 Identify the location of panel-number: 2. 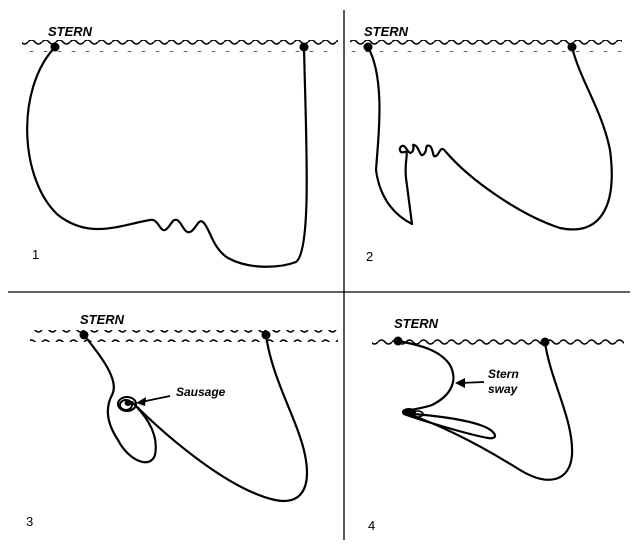
(369, 256).